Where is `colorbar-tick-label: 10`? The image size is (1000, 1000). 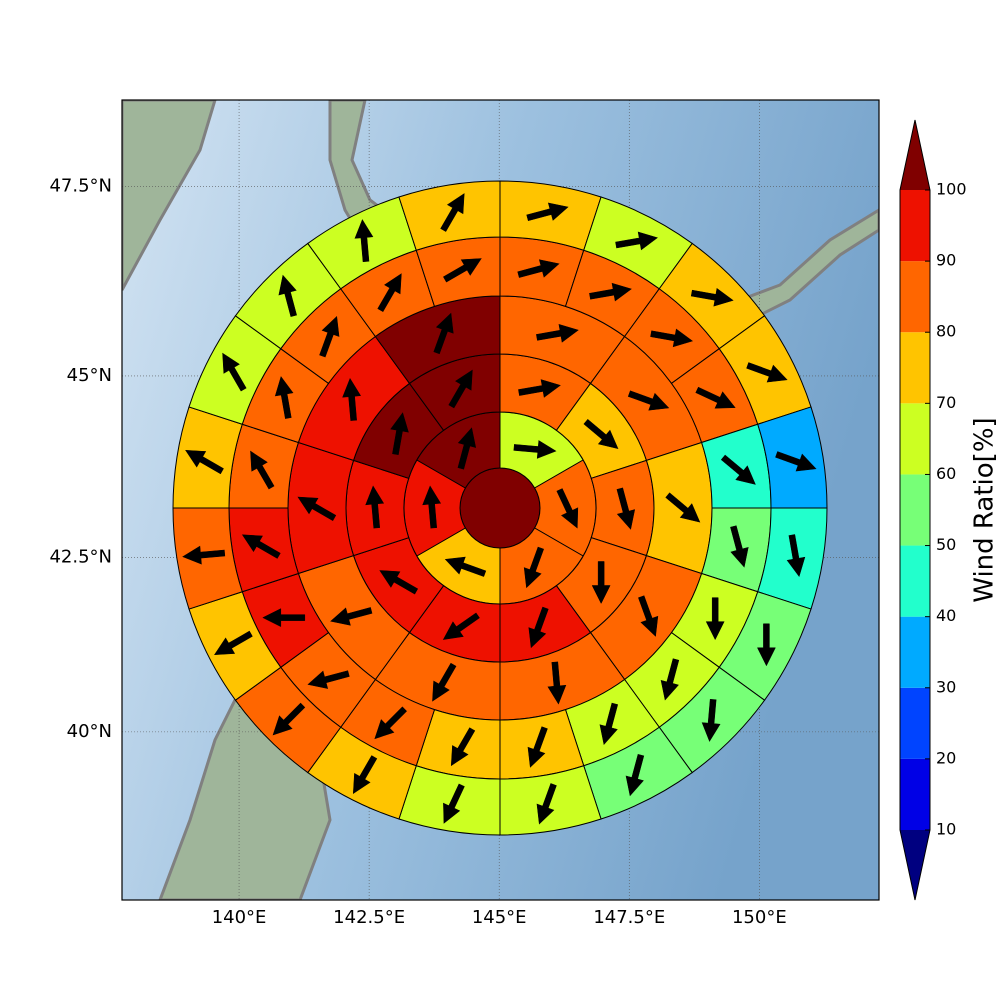
colorbar-tick-label: 10 is located at coordinates (946, 829).